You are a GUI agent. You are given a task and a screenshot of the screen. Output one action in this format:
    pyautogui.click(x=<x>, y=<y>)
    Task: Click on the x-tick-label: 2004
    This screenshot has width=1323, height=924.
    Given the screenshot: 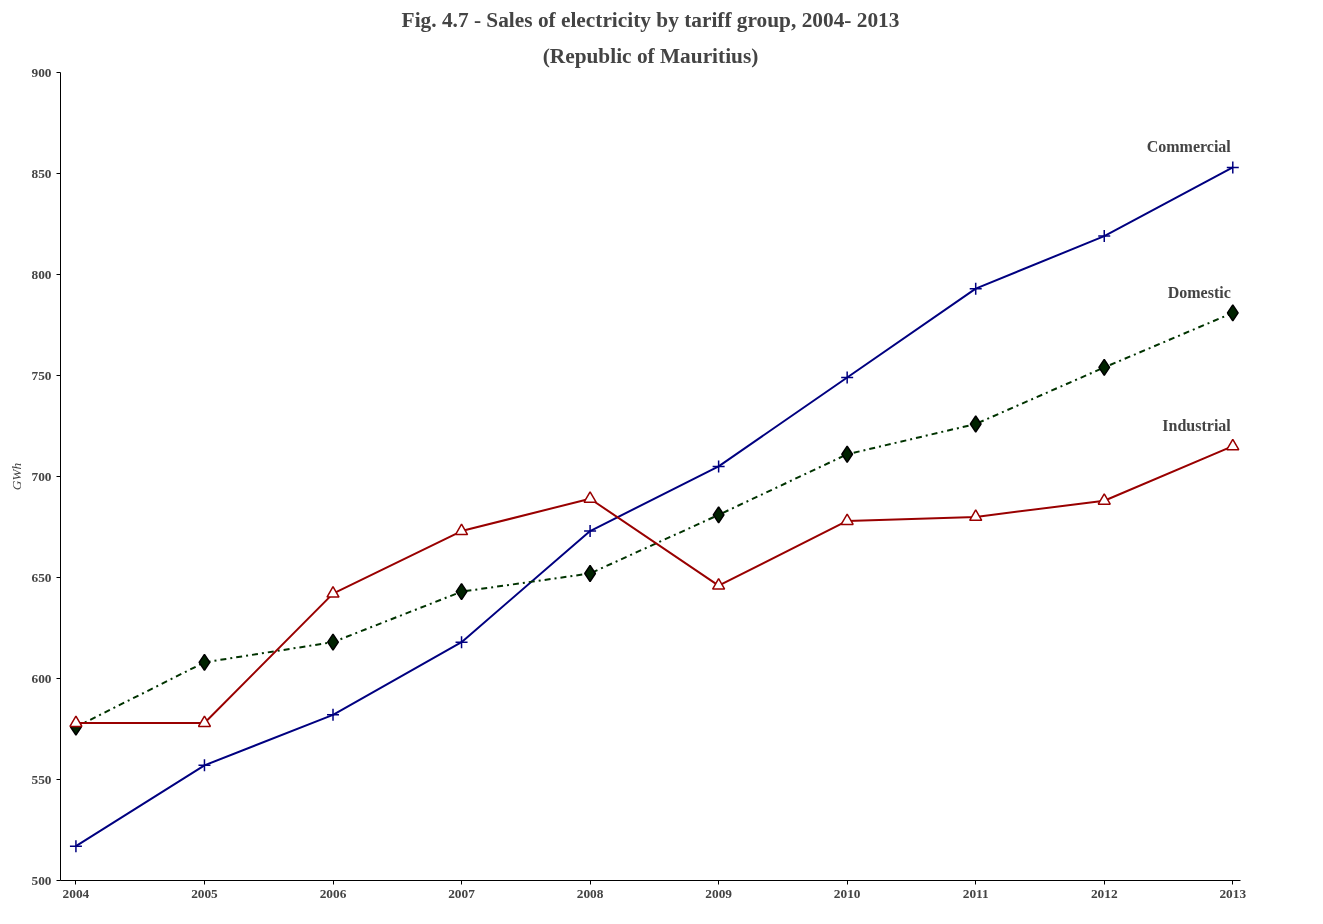 What is the action you would take?
    pyautogui.click(x=76, y=893)
    